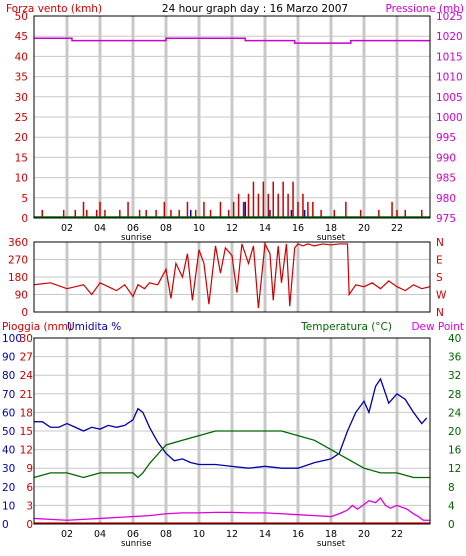 Image resolution: width=466 pixels, height=556 pixels. What do you see at coordinates (24, 199) in the screenshot?
I see `wind-tick-label: 5` at bounding box center [24, 199].